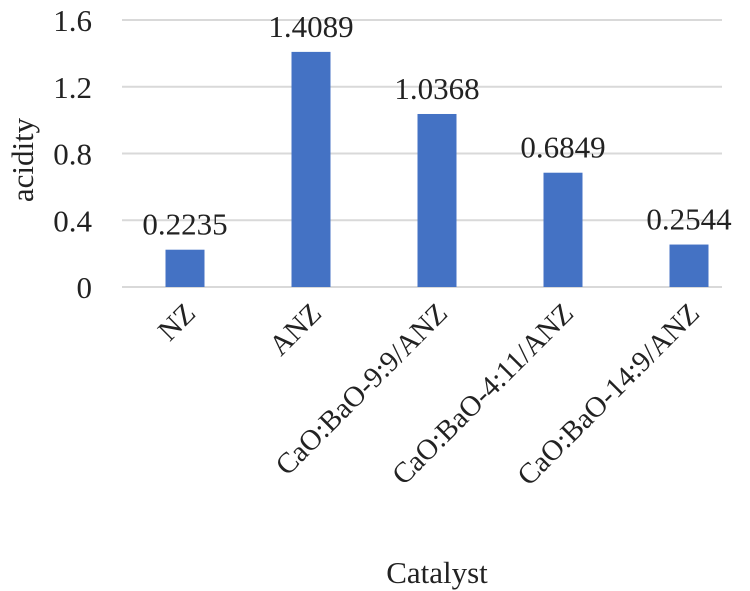 The height and width of the screenshot is (591, 750). What do you see at coordinates (310, 26) in the screenshot?
I see `data-label: 1.4089` at bounding box center [310, 26].